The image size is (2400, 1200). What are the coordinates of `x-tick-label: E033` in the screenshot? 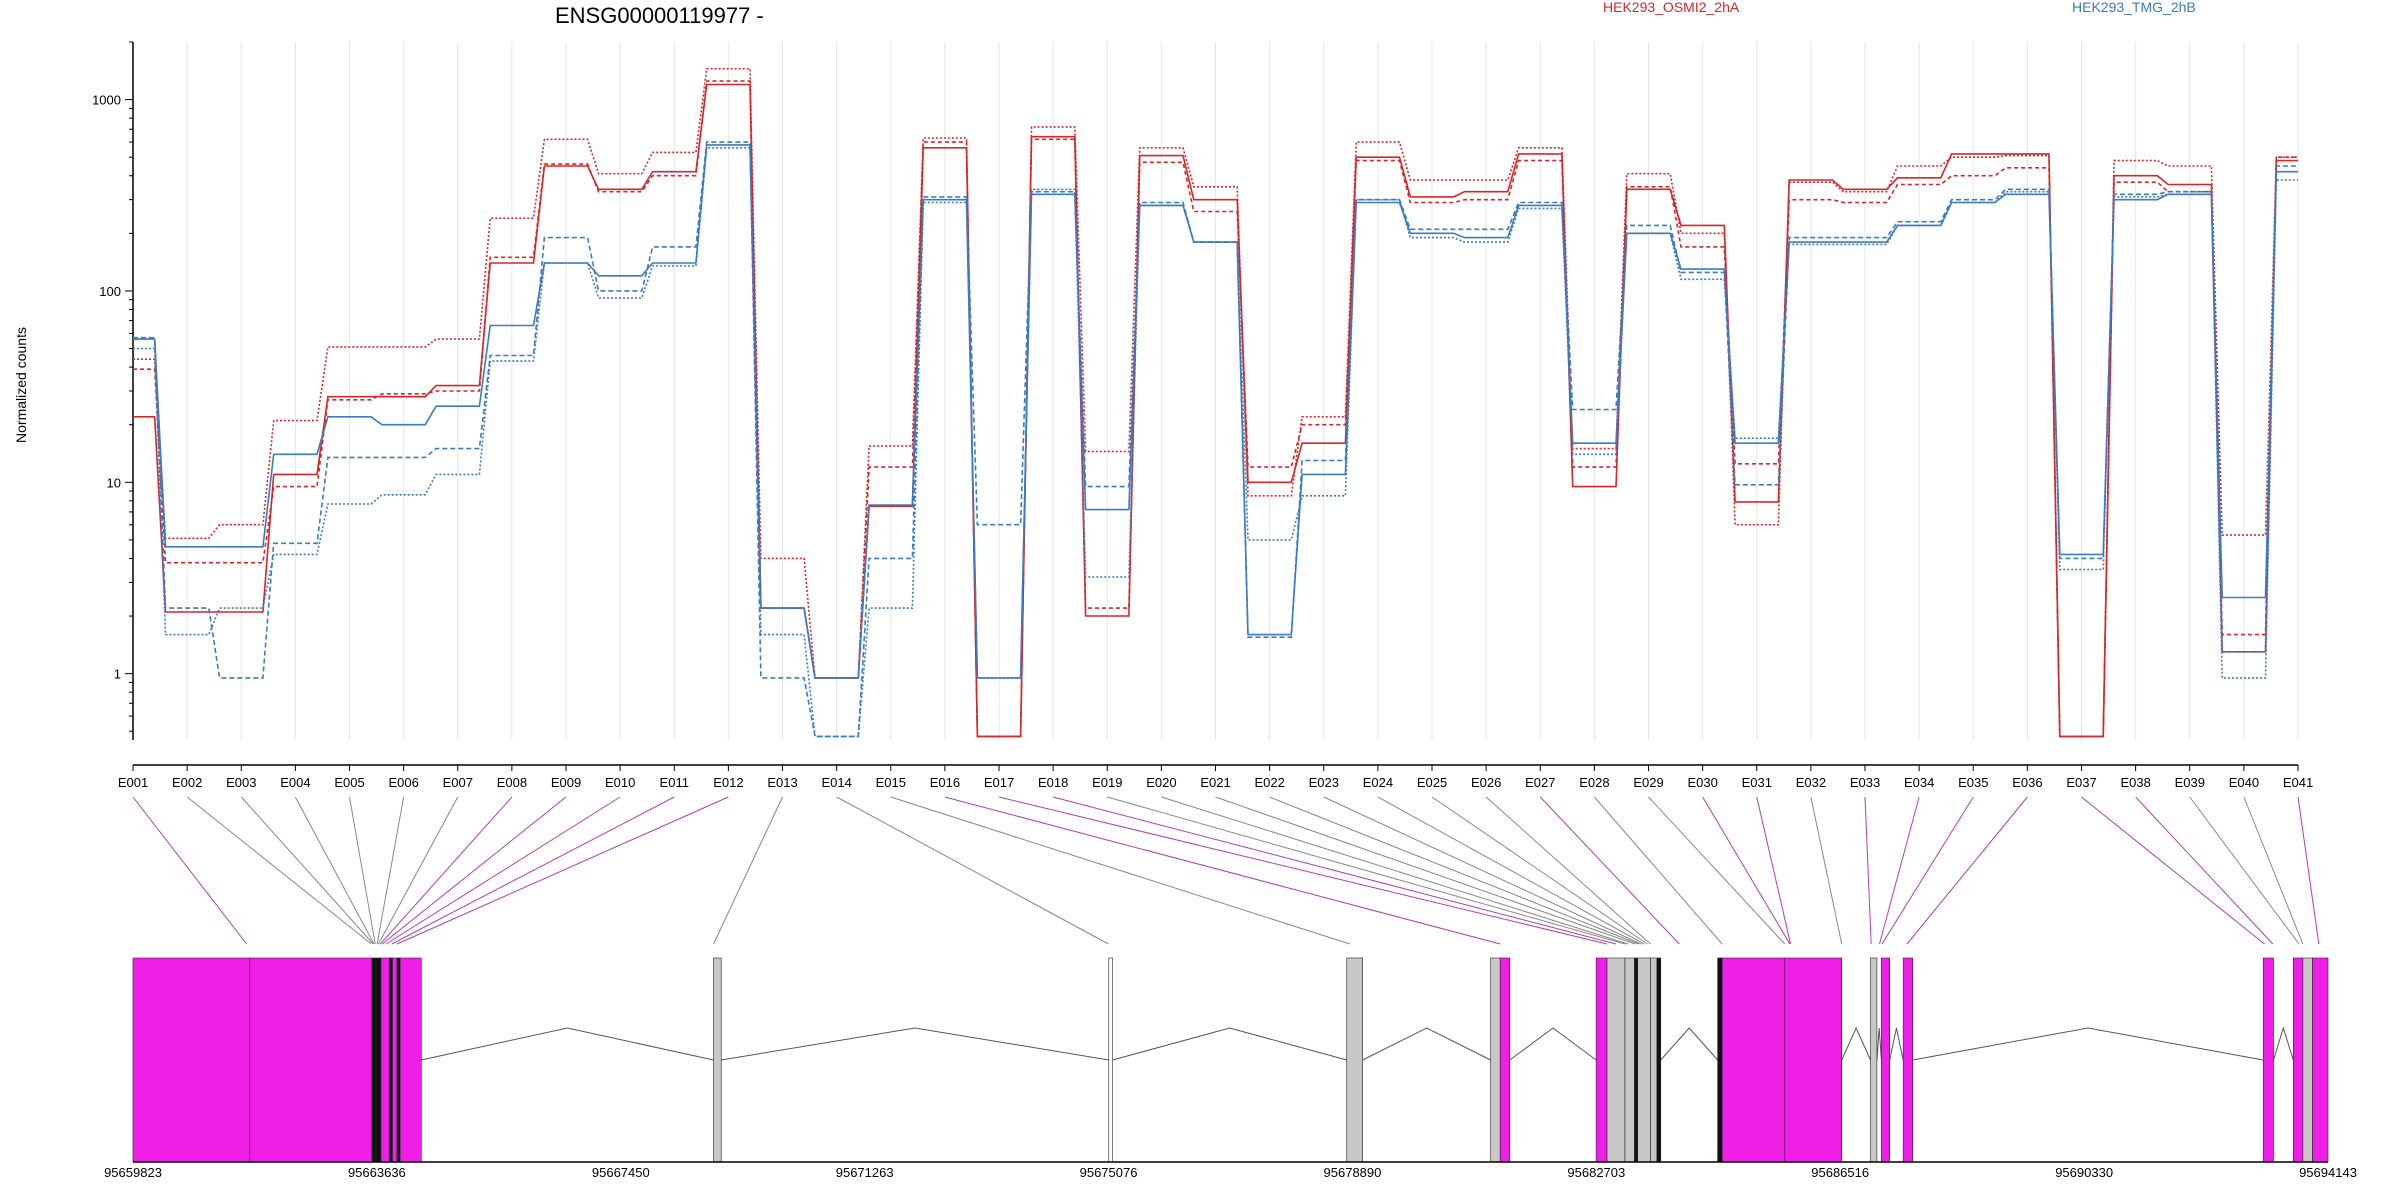 It's located at (1865, 782).